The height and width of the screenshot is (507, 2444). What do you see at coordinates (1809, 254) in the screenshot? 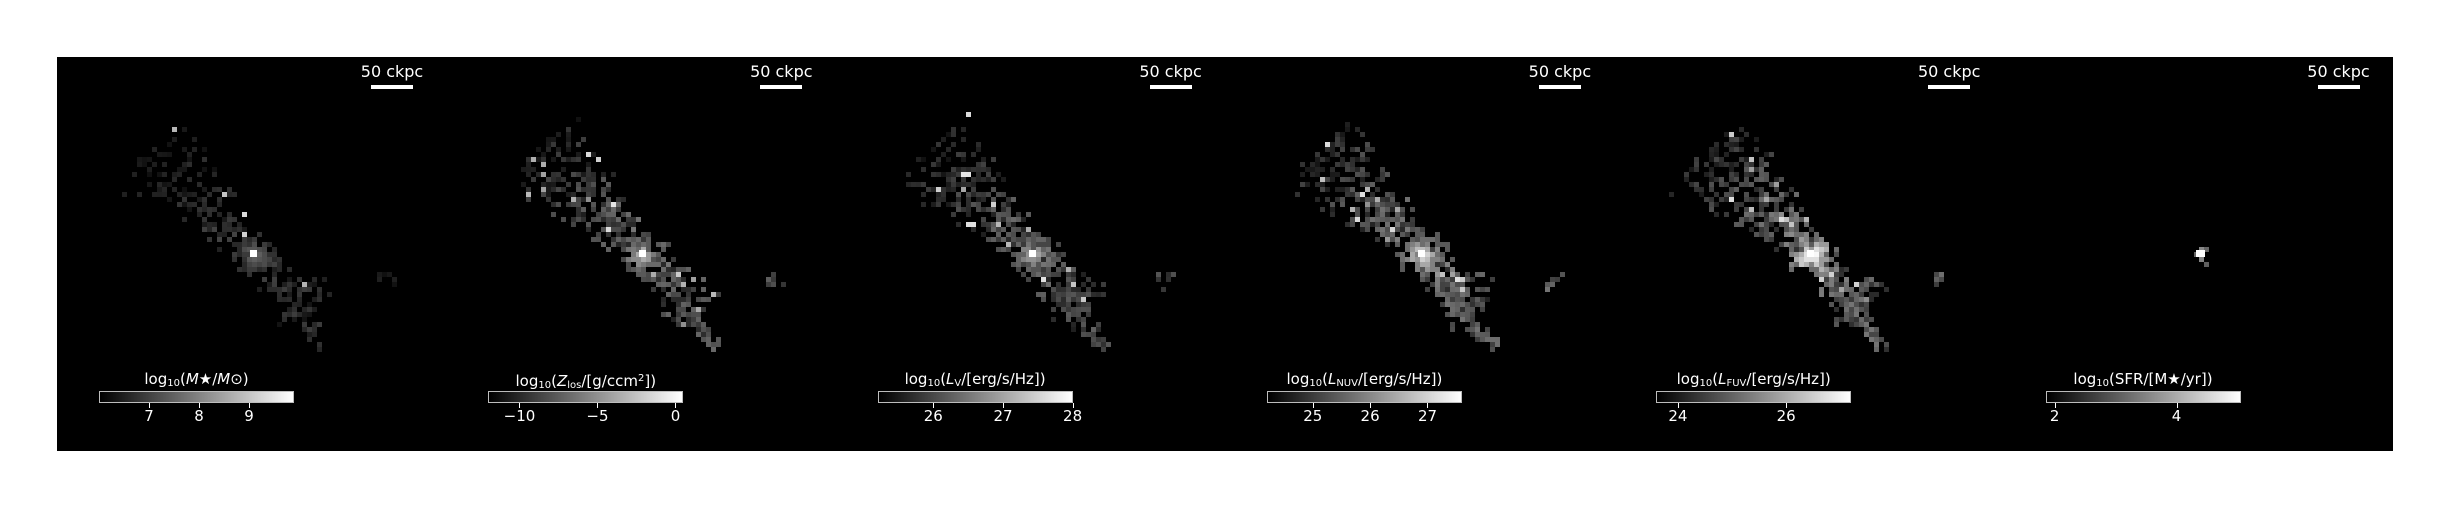
I see `panel-fuv: 50 ckpc log10(LFUV/[erg/s/Hz]) 24 26` at bounding box center [1809, 254].